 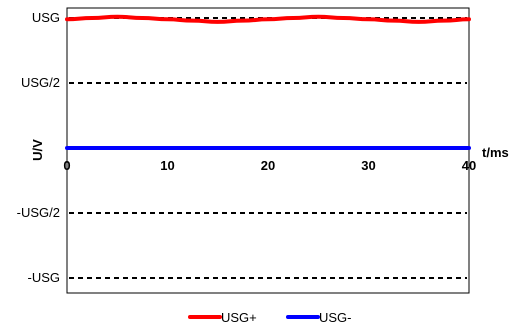 I want to click on y-tick-label-0: USG, so click(x=46, y=17).